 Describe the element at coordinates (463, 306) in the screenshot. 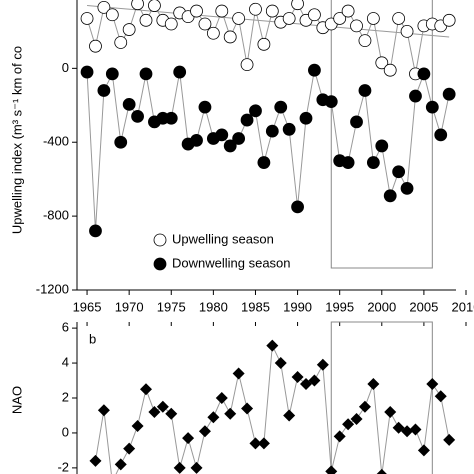

I see `x-tick-label: 2010` at that location.